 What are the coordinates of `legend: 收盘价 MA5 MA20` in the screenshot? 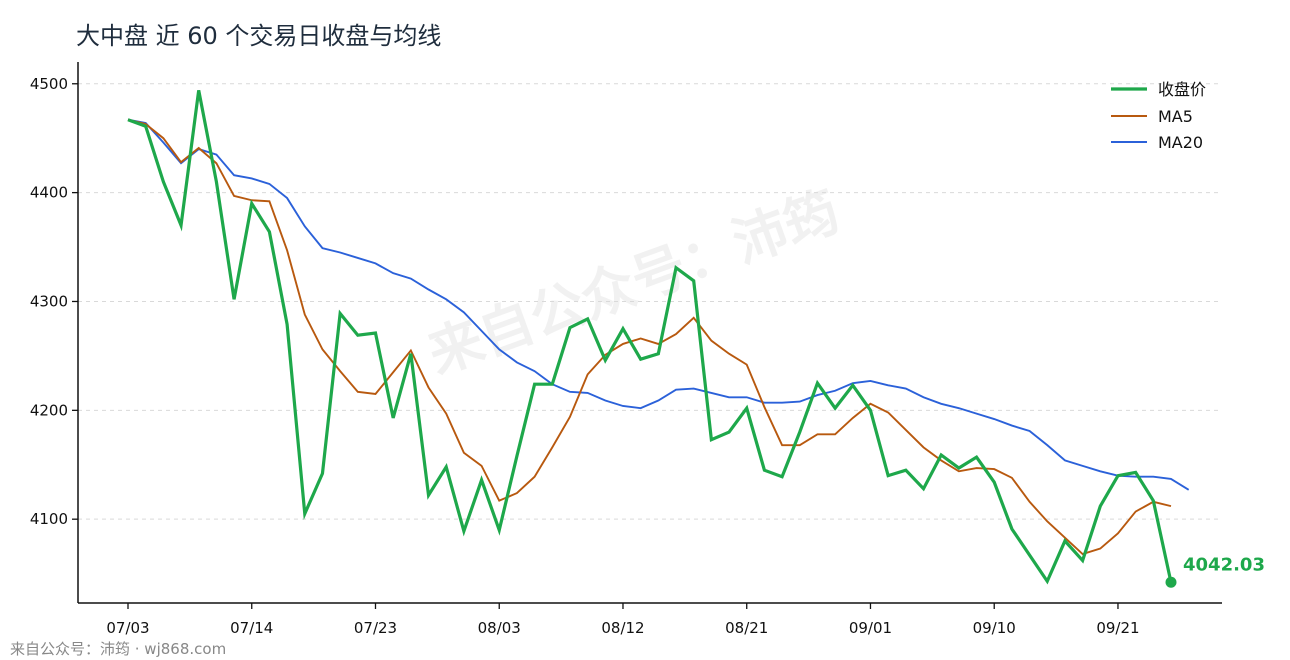 It's located at (1158, 116).